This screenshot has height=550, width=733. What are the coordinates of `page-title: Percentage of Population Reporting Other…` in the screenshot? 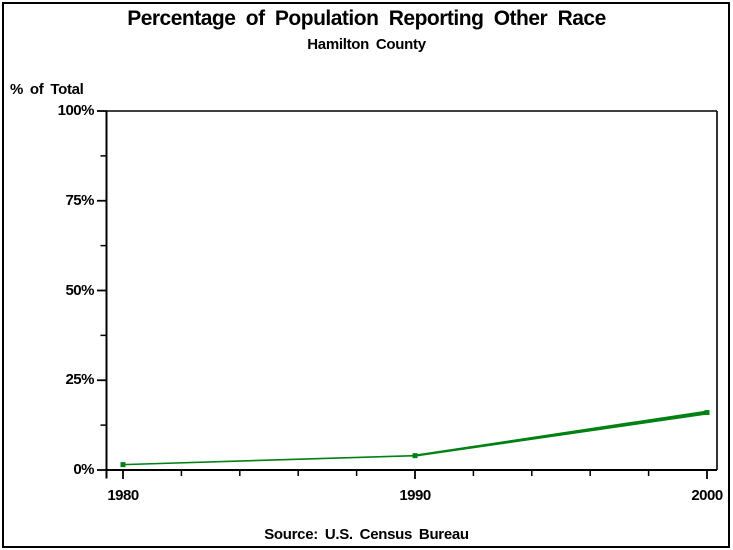 It's located at (366, 18).